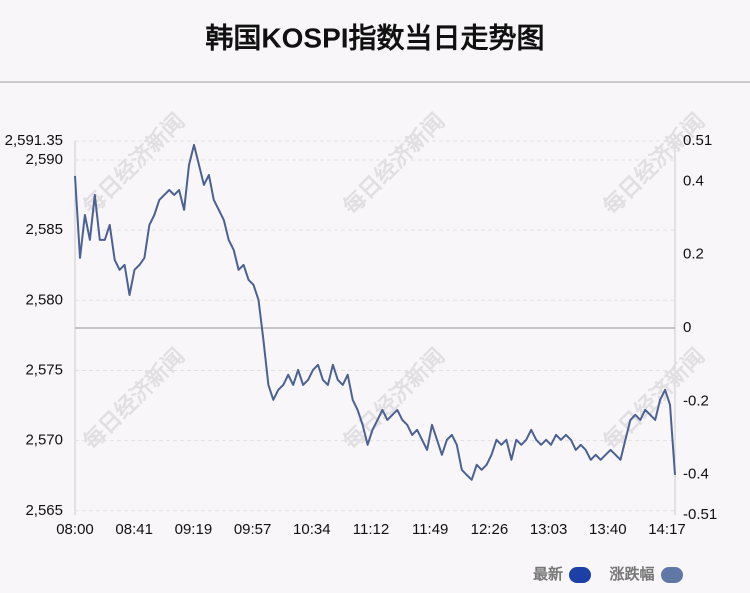 The height and width of the screenshot is (593, 750). What do you see at coordinates (371, 529) in the screenshot?
I see `x-tick-label: 11:12` at bounding box center [371, 529].